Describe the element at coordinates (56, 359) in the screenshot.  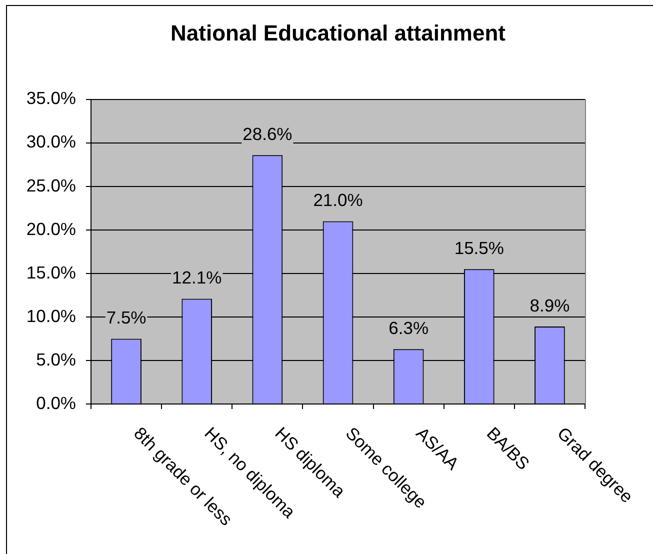
I see `y-tick-label: 5.0%` at that location.